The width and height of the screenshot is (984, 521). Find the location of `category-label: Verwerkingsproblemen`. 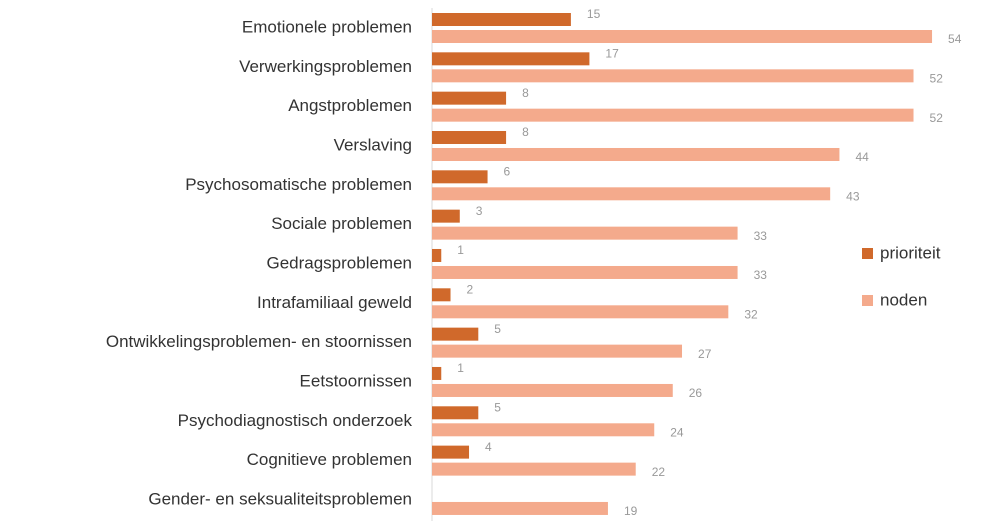

category-label: Verwerkingsproblemen is located at coordinates (325, 66).